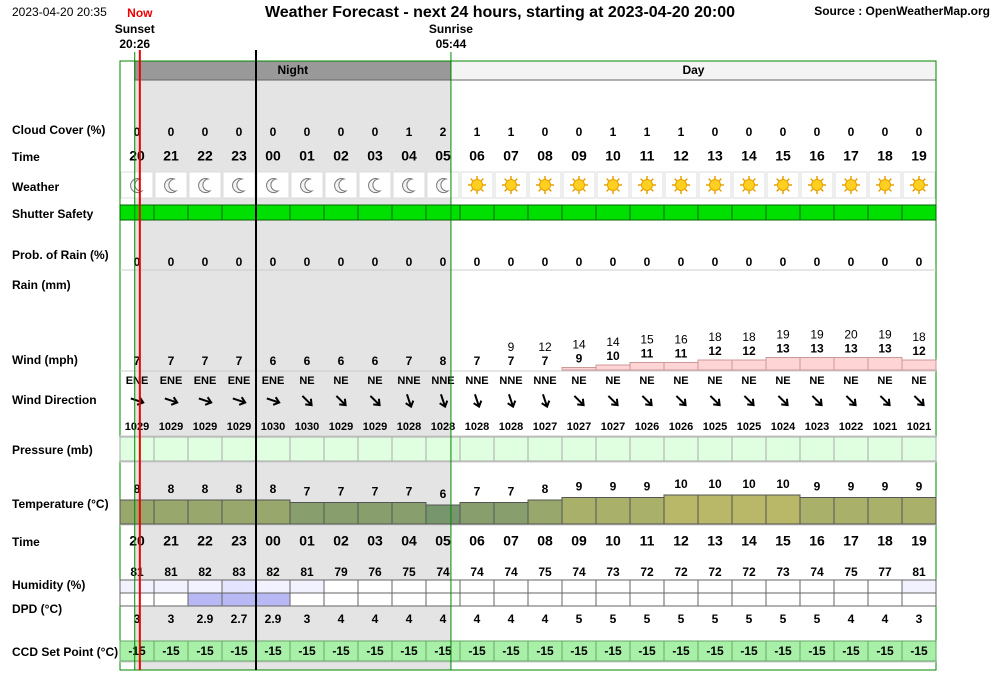 The height and width of the screenshot is (680, 1000). What do you see at coordinates (579, 359) in the screenshot?
I see `wind-speed: 9` at bounding box center [579, 359].